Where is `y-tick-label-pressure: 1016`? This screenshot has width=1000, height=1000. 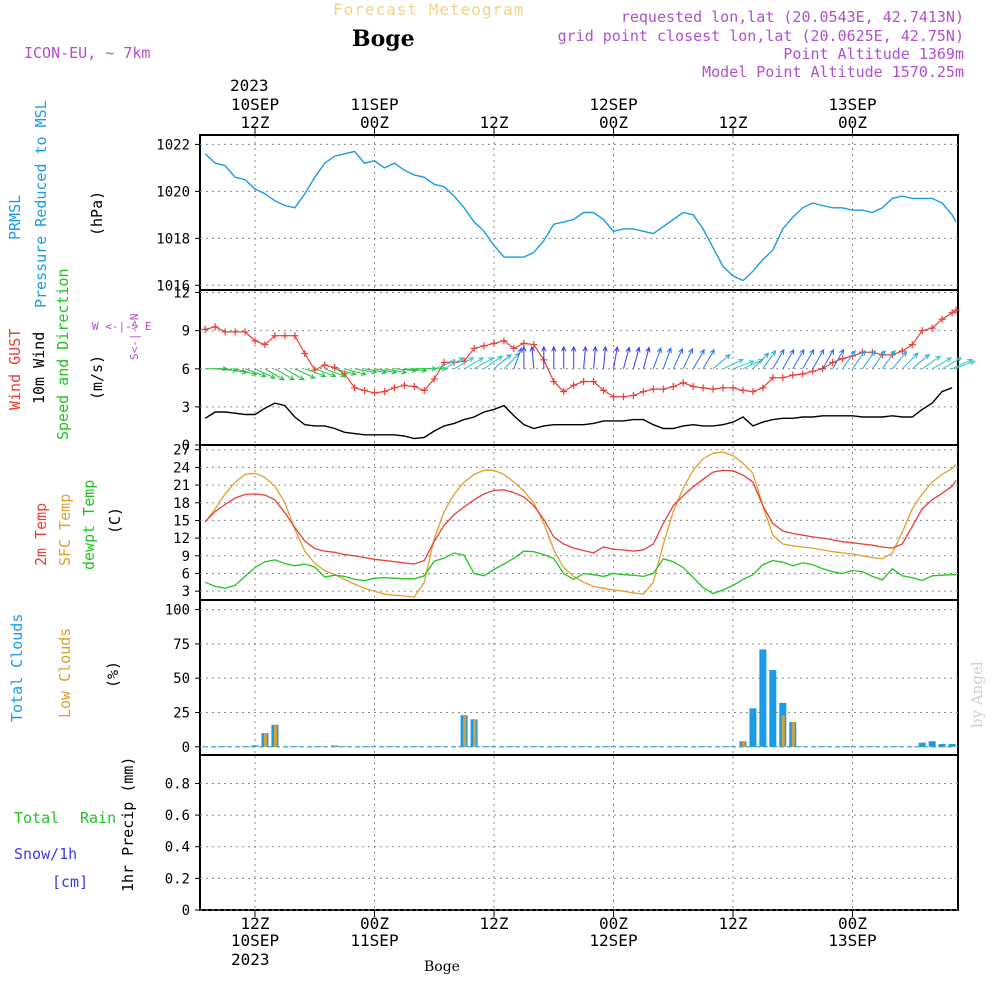
y-tick-label-pressure: 1016 is located at coordinates (173, 286).